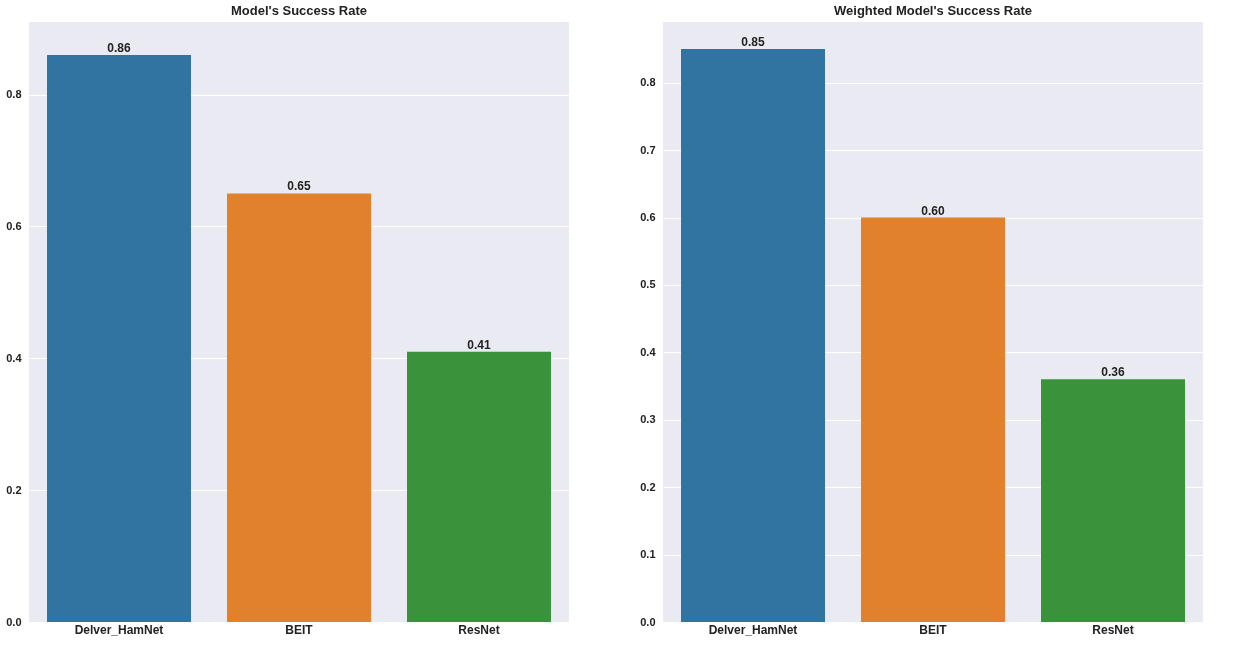 Image resolution: width=1249 pixels, height=662 pixels. I want to click on data-label: 0.60, so click(933, 210).